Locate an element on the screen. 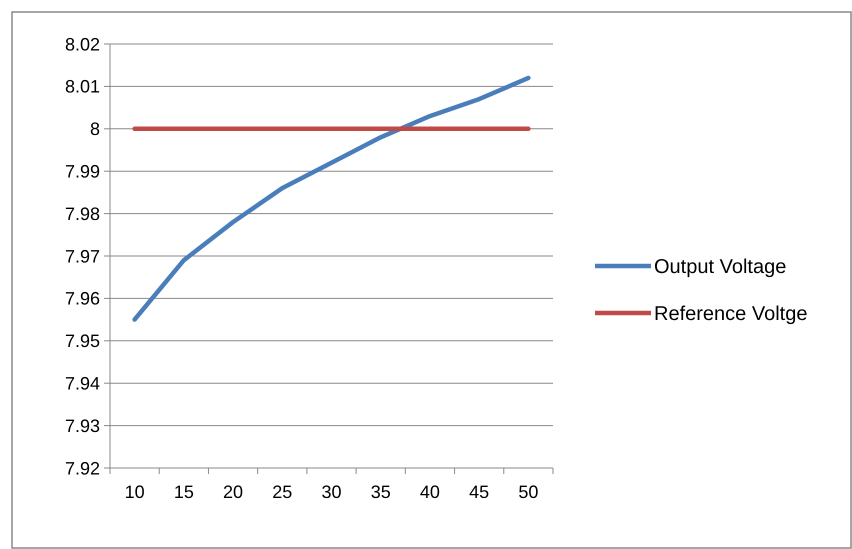 The height and width of the screenshot is (549, 852). y-tick-label: 8.02 is located at coordinates (82, 44).